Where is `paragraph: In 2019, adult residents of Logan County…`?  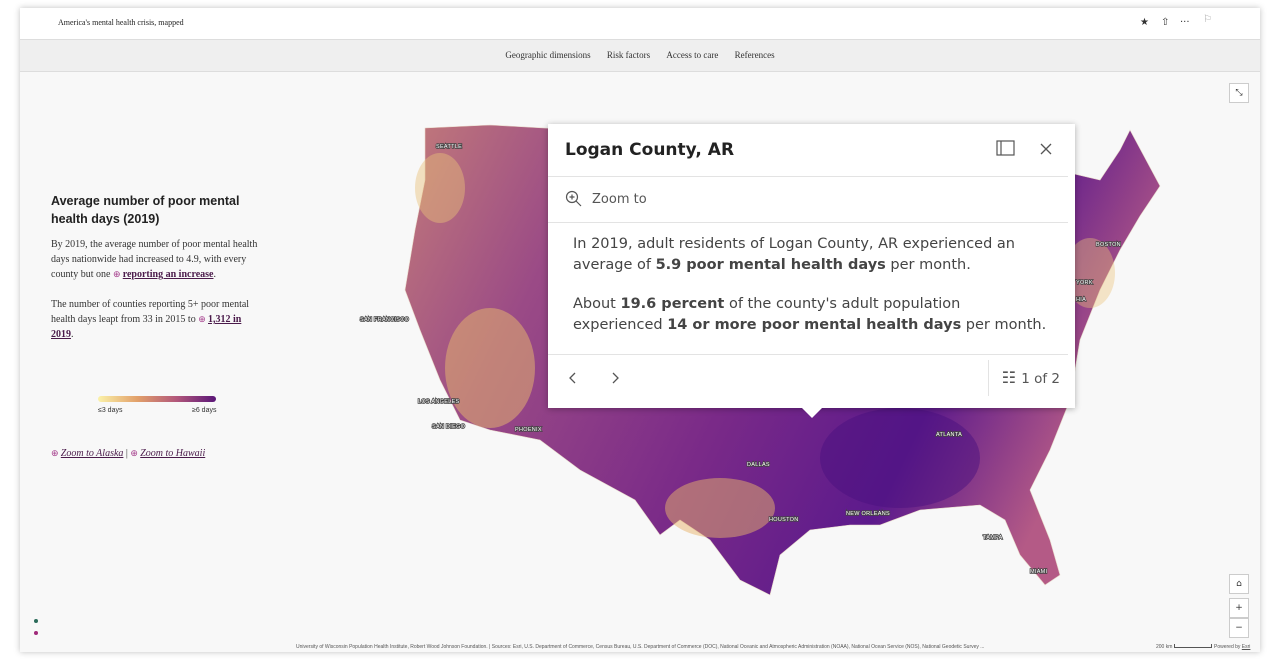 paragraph: In 2019, adult residents of Logan County… is located at coordinates (813, 255).